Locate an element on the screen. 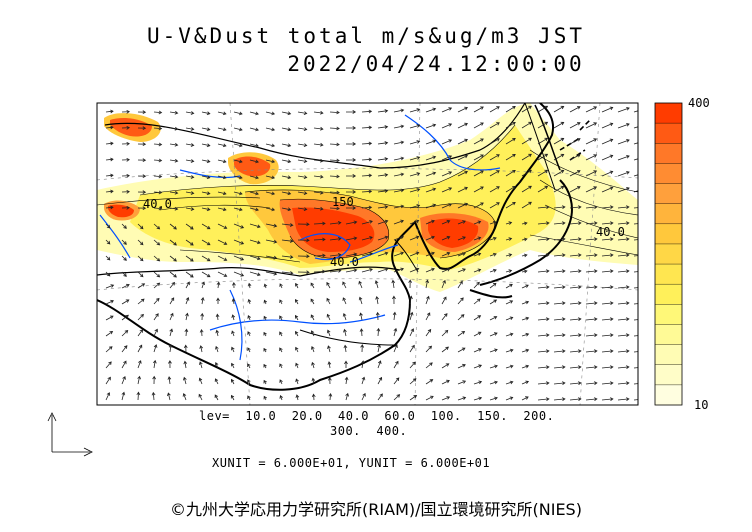 Image resolution: width=752 pixels, height=532 pixels. level-list-line1: lev= 10.0 20.0 40.0 60.0 100. 150. 200. is located at coordinates (377, 416).